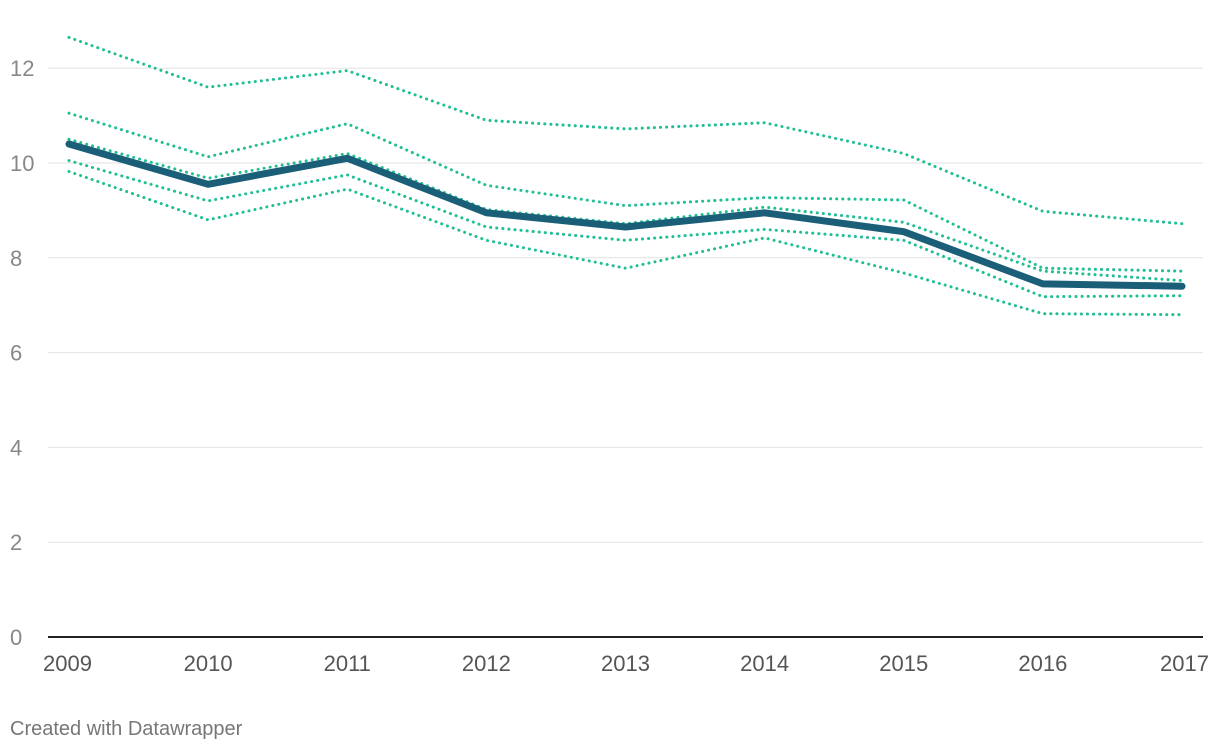 The image size is (1220, 754). What do you see at coordinates (347, 663) in the screenshot?
I see `x-tick-label-2011: 2011` at bounding box center [347, 663].